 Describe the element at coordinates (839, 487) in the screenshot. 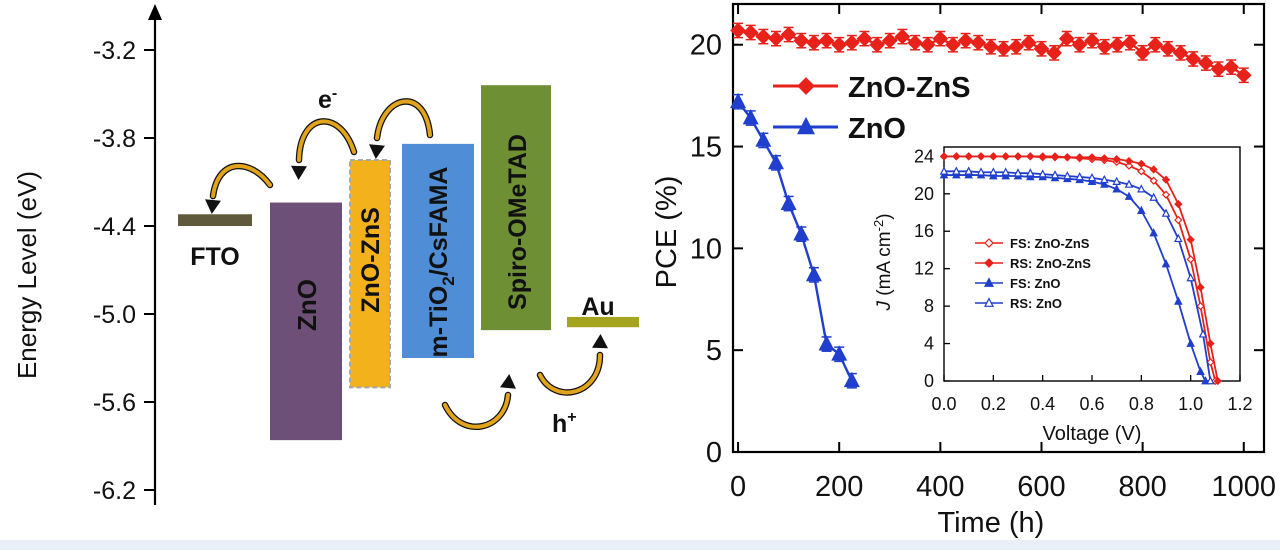

I see `pce-x-tick-label: 200` at that location.